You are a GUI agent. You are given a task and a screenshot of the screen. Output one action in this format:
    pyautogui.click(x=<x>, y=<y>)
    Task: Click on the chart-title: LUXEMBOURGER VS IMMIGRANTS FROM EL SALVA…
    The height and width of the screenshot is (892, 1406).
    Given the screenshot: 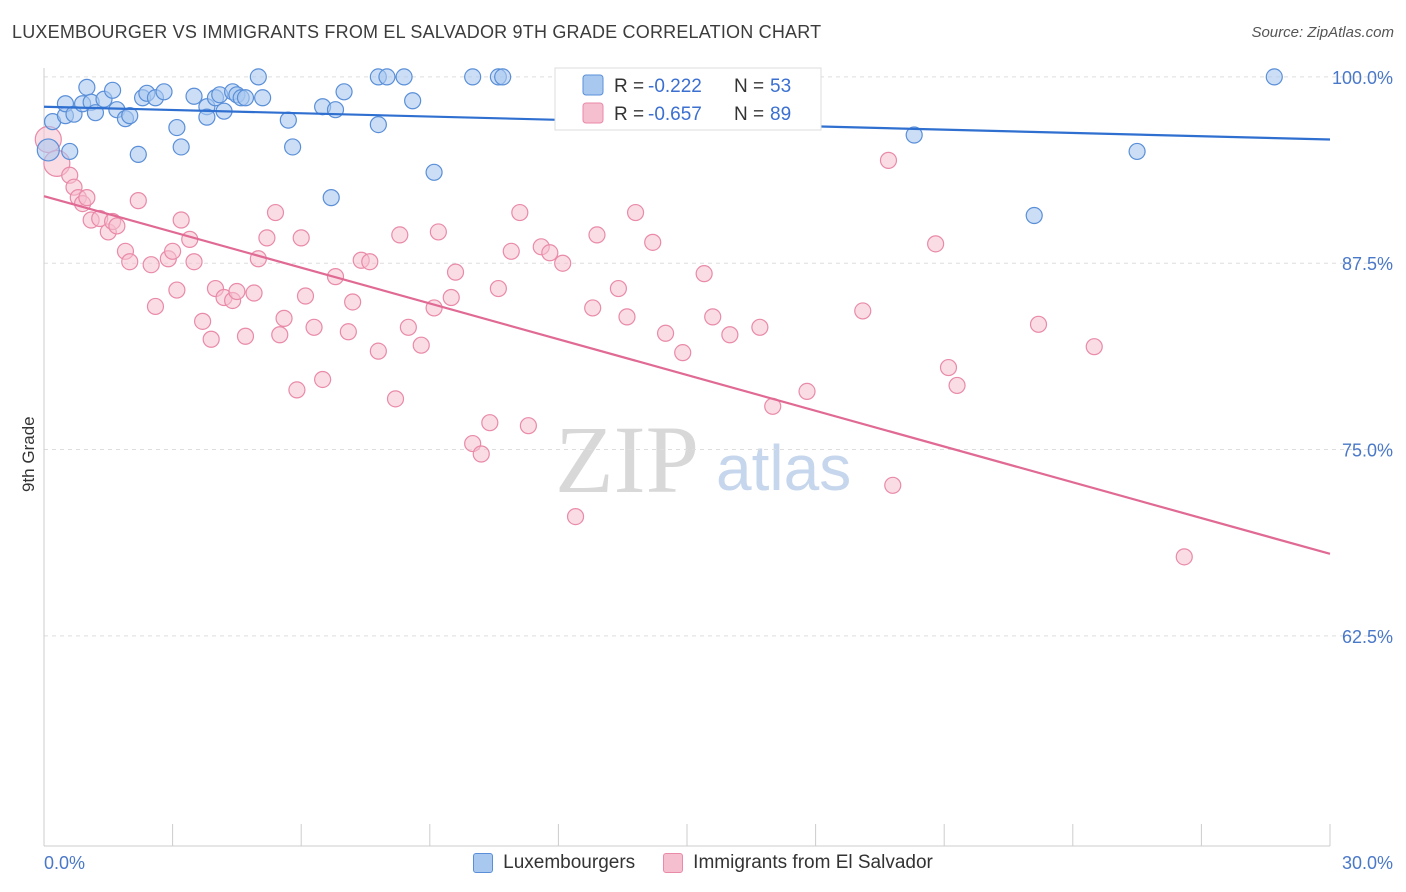 What is the action you would take?
    pyautogui.click(x=417, y=32)
    